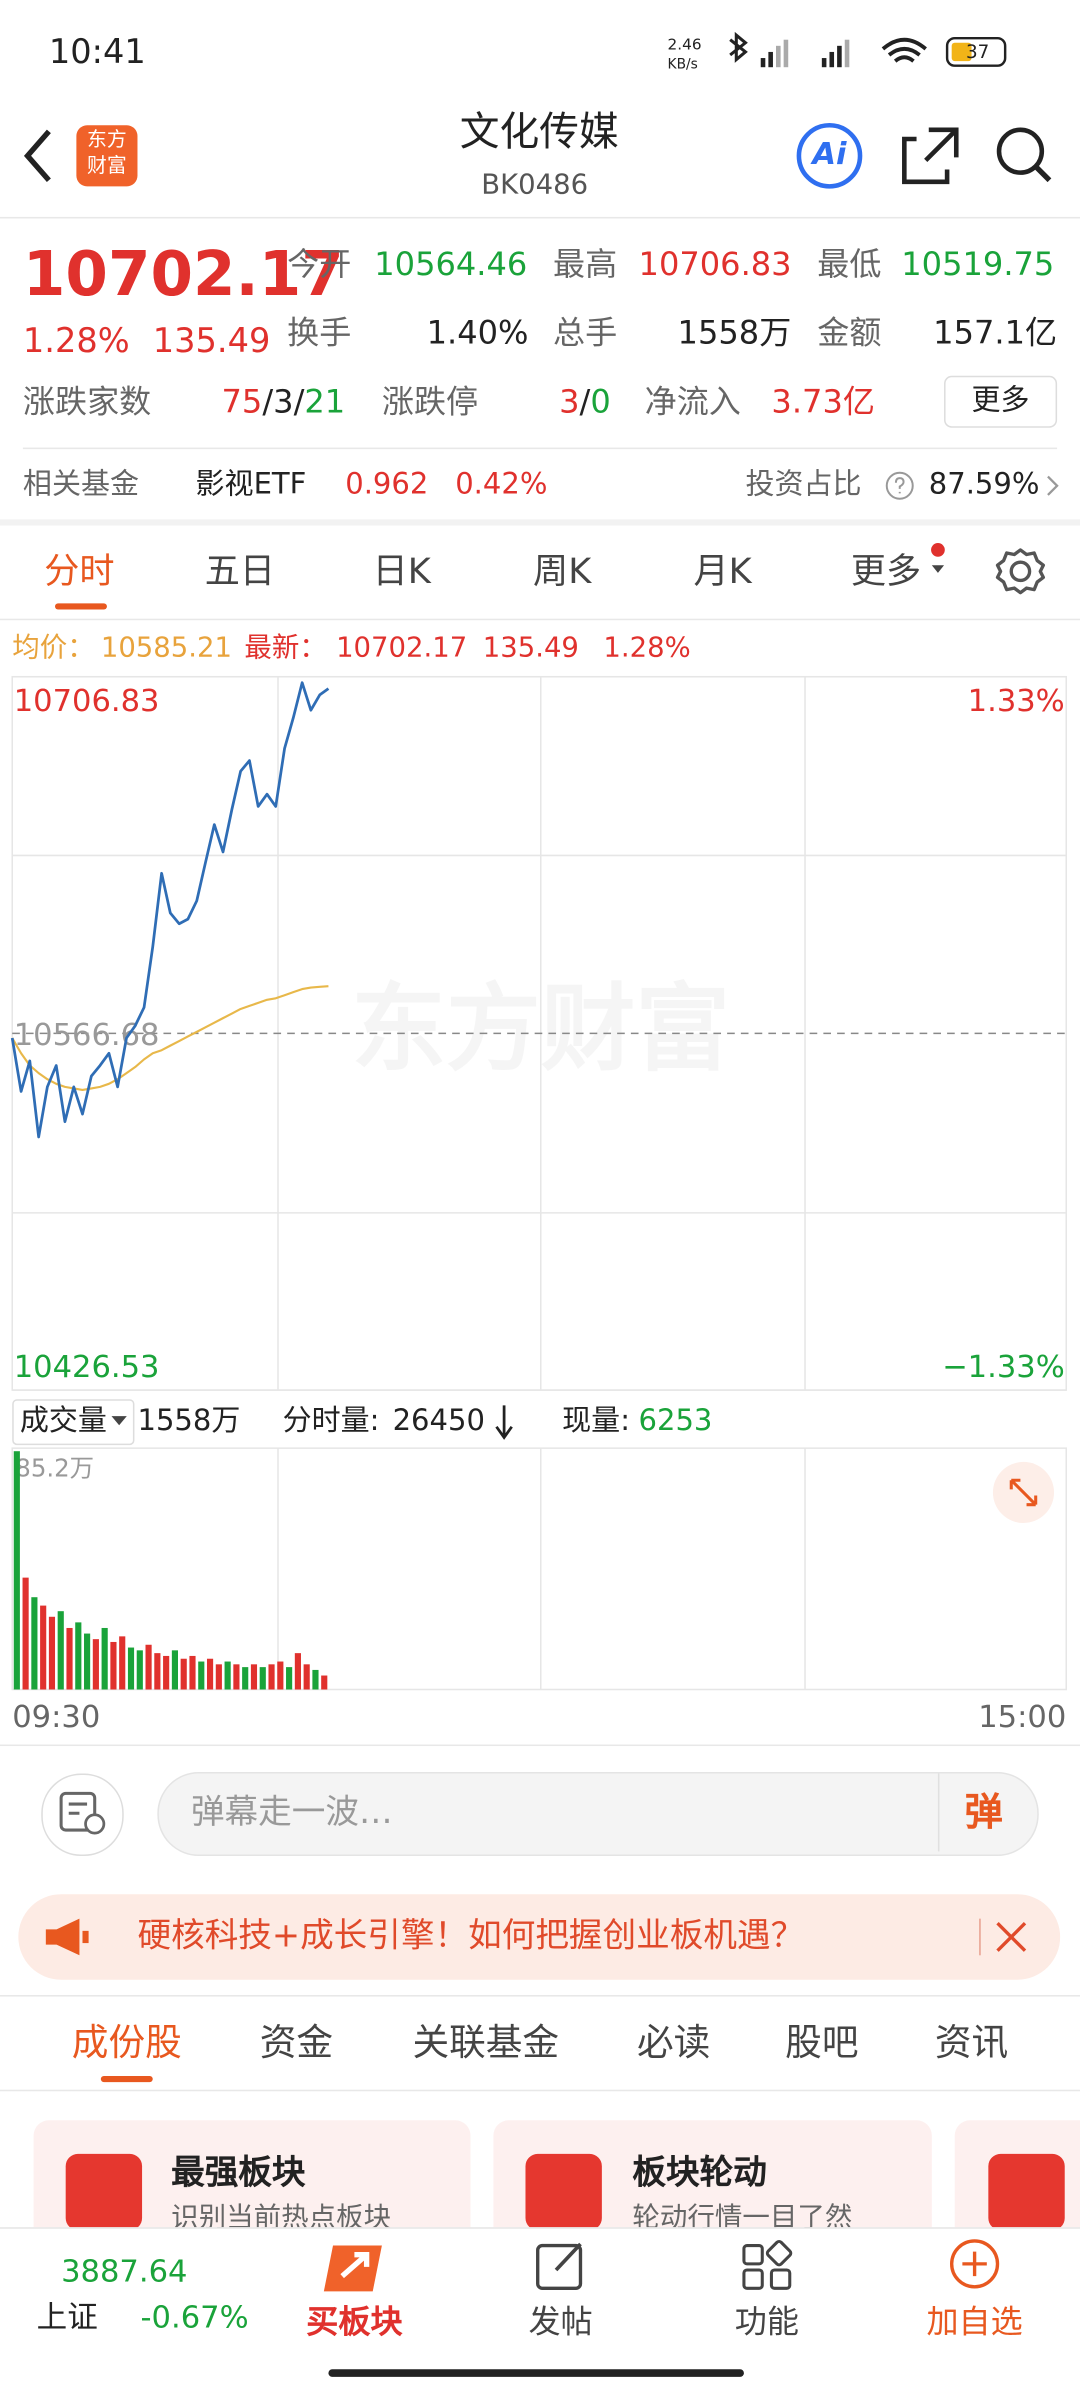 This screenshot has height=2400, width=1080. I want to click on stat-value: 157.1亿, so click(995, 333).